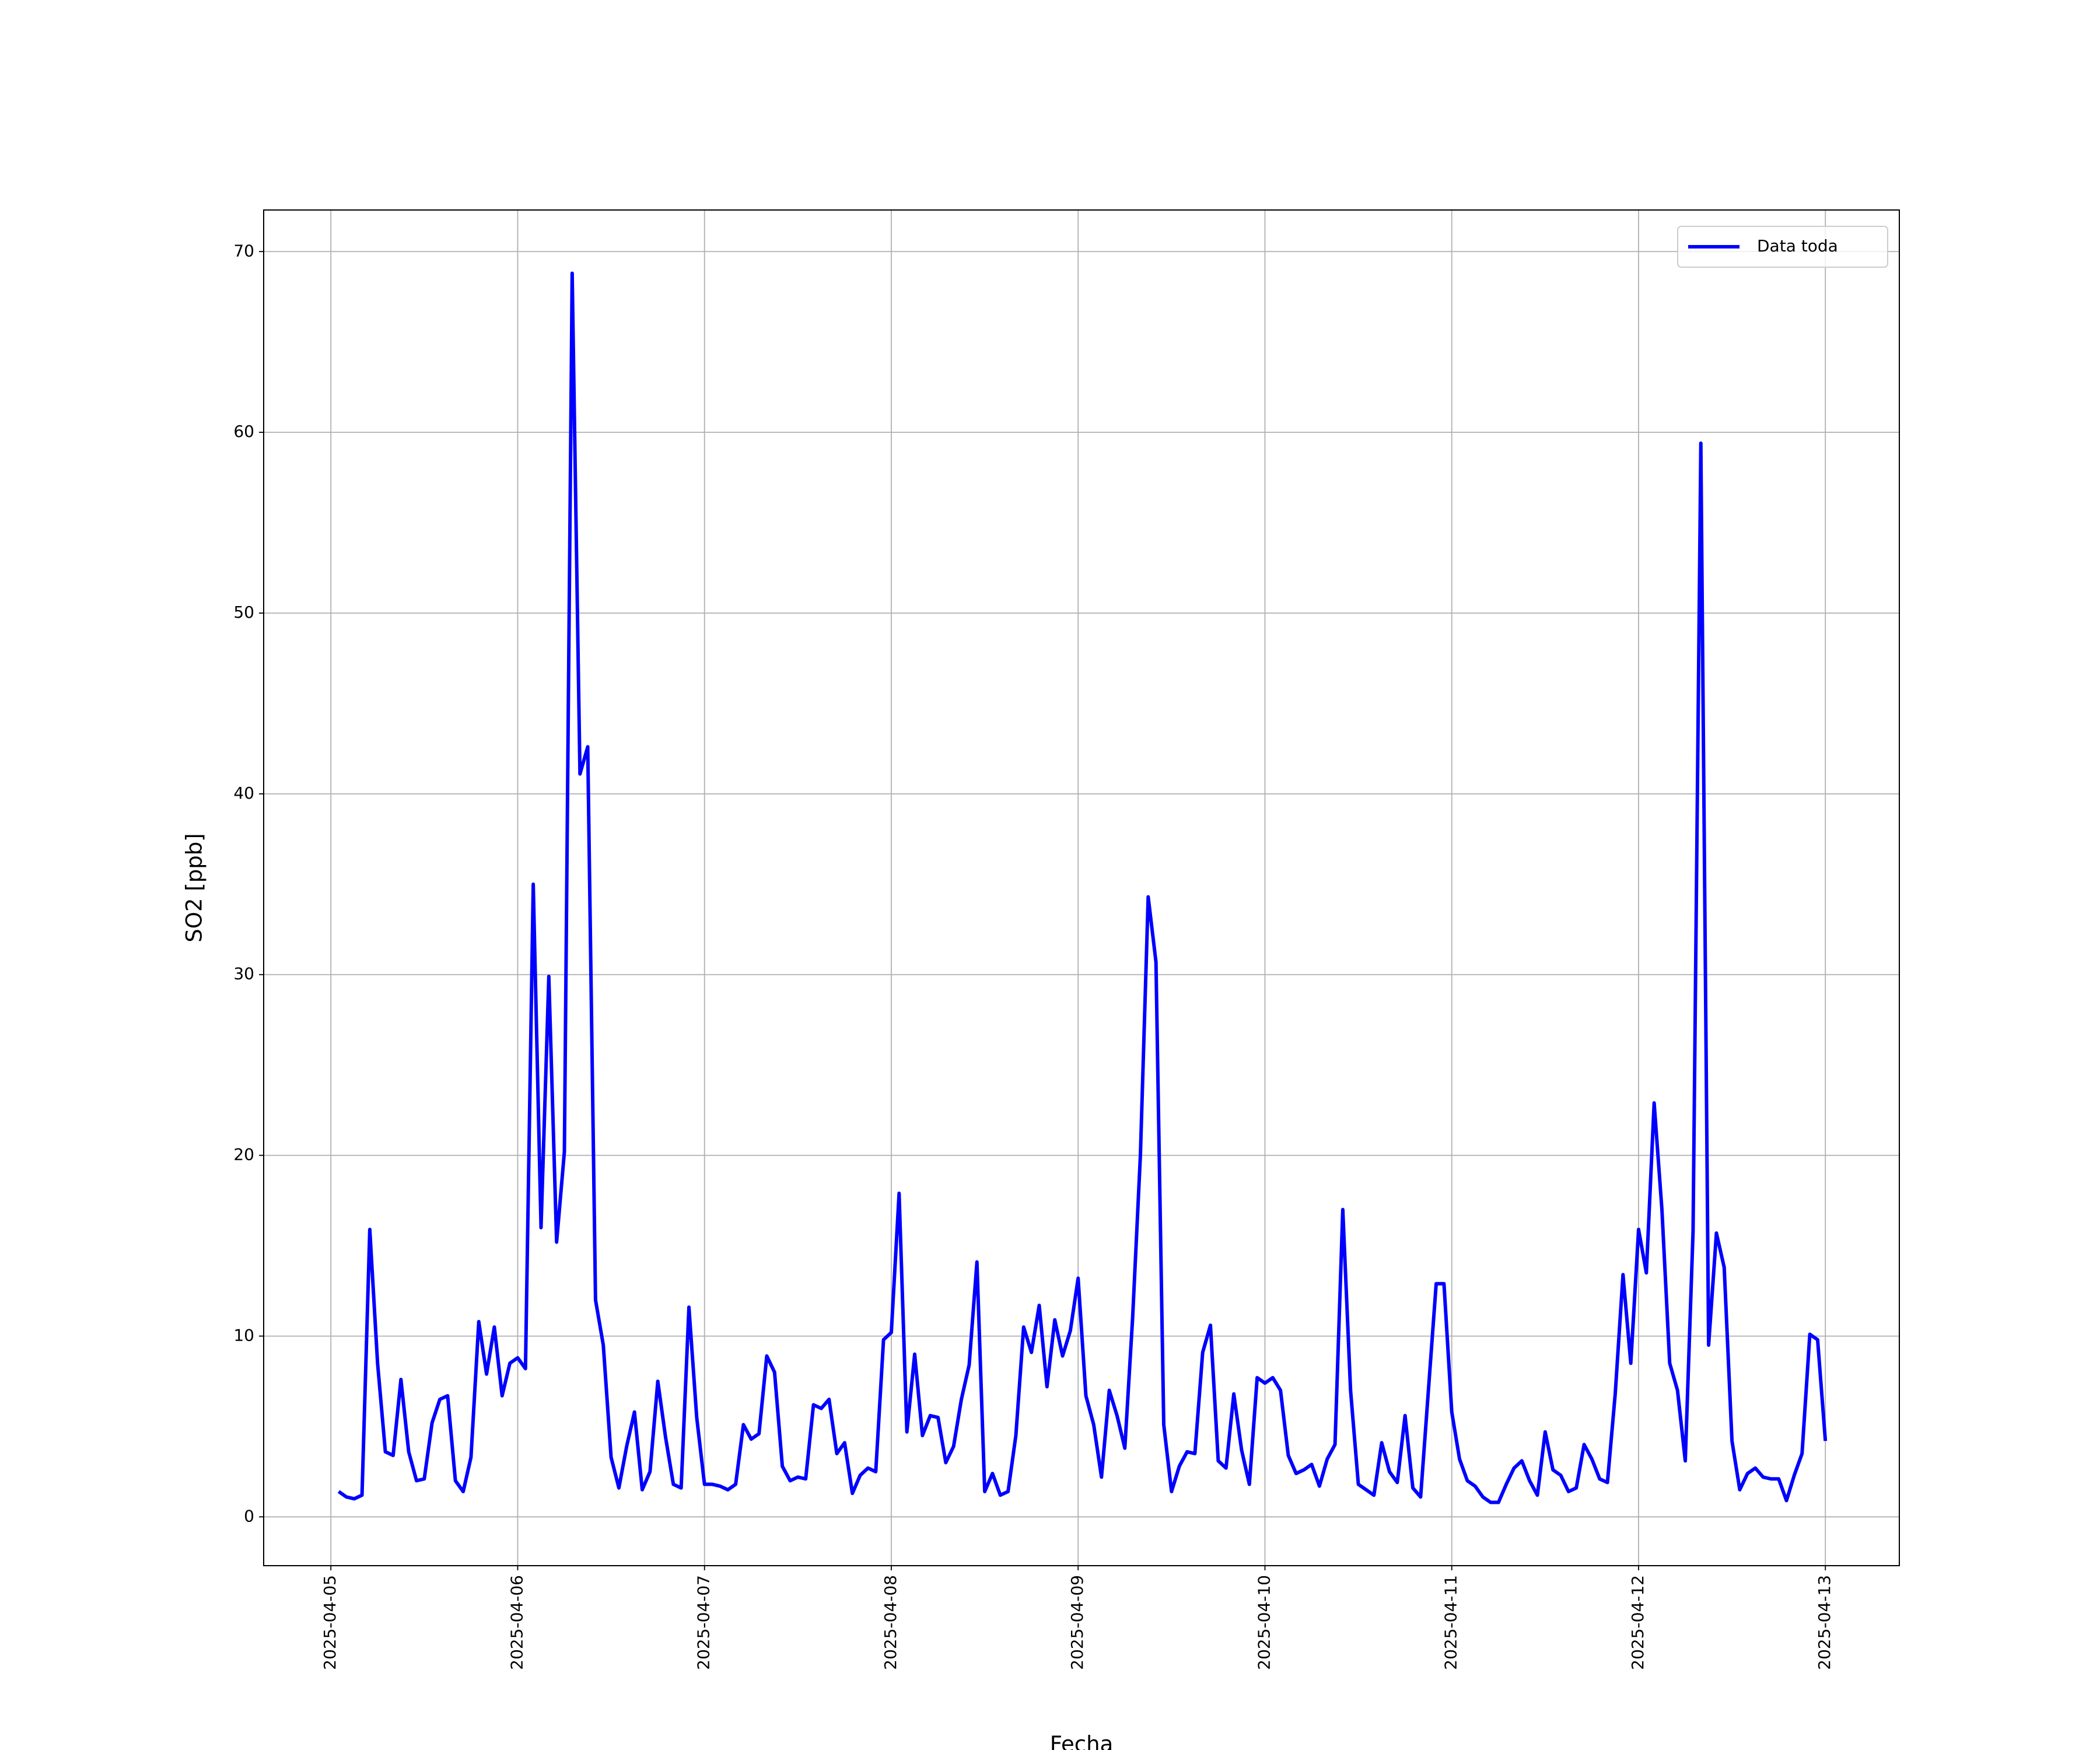  I want to click on x-tick-label: 2025-04-11, so click(1451, 1622).